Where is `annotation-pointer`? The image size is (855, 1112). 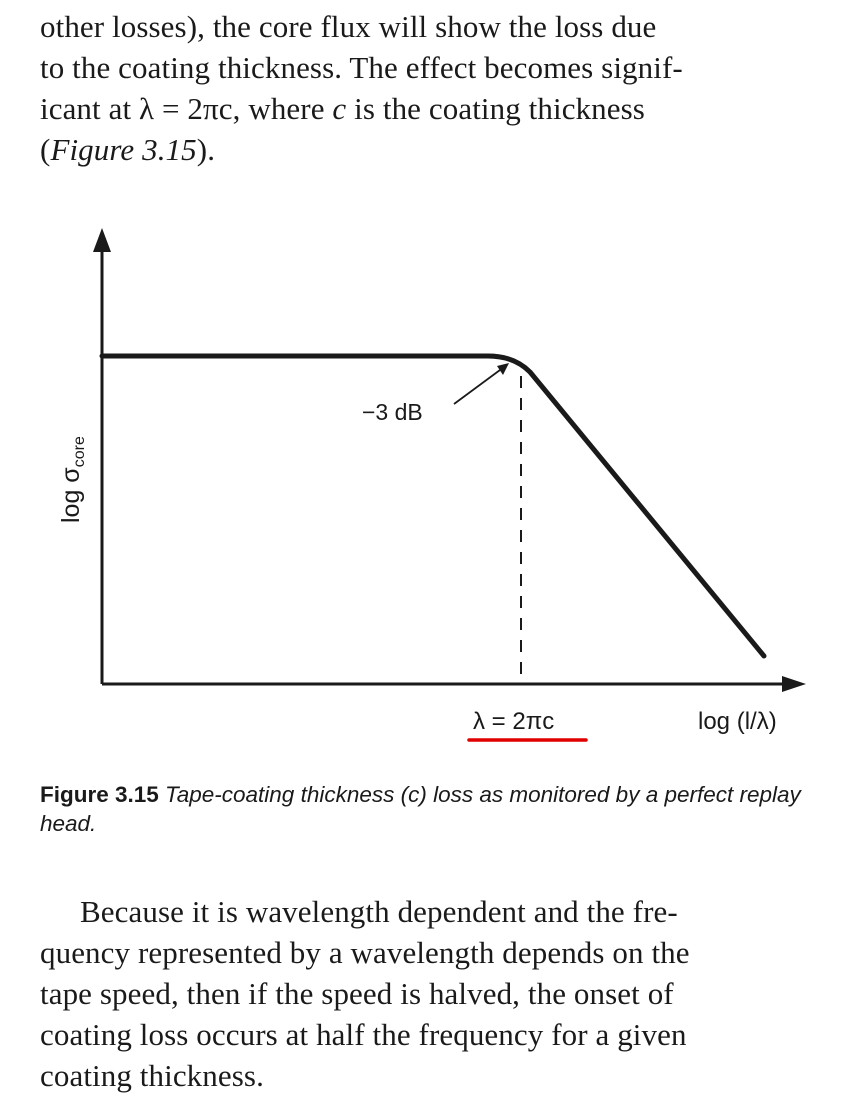
annotation-pointer is located at coordinates (477, 387).